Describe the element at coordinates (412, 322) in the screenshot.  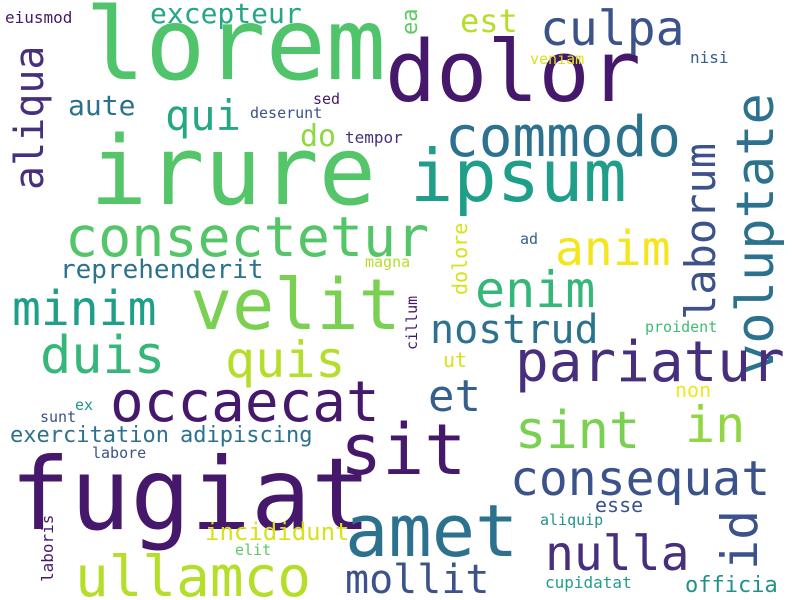
I see `word-cillum: cillum` at that location.